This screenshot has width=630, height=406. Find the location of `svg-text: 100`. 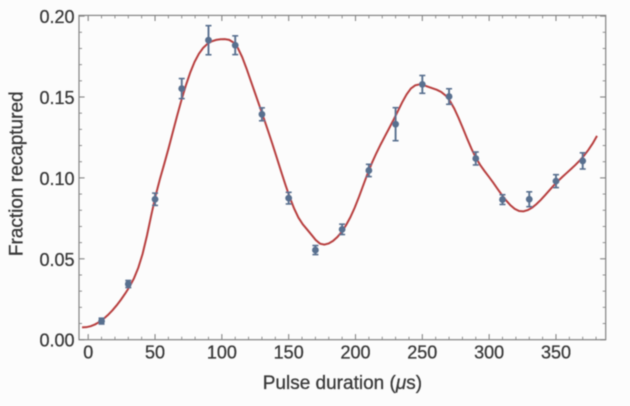

svg-text: 100 is located at coordinates (222, 352).